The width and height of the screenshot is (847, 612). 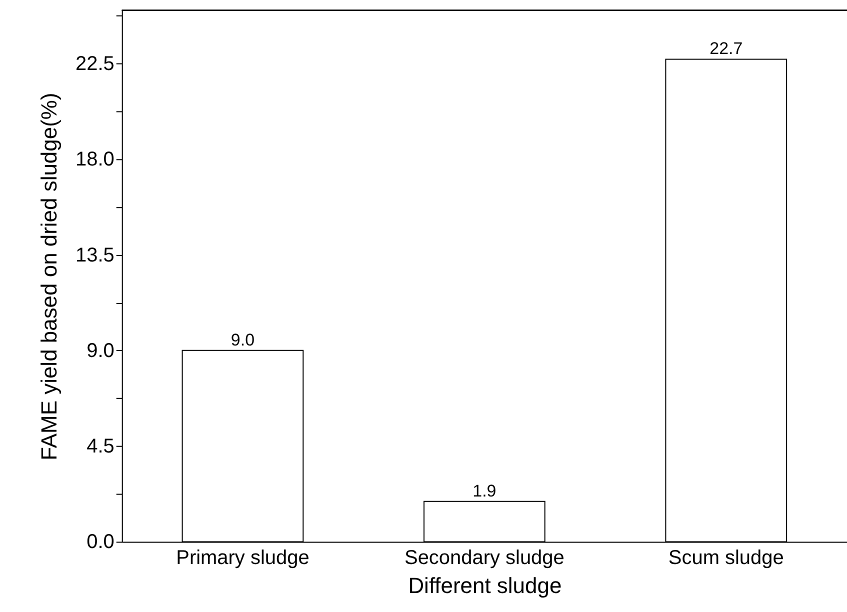 I want to click on y-tick-label: 9.0, so click(x=100, y=351).